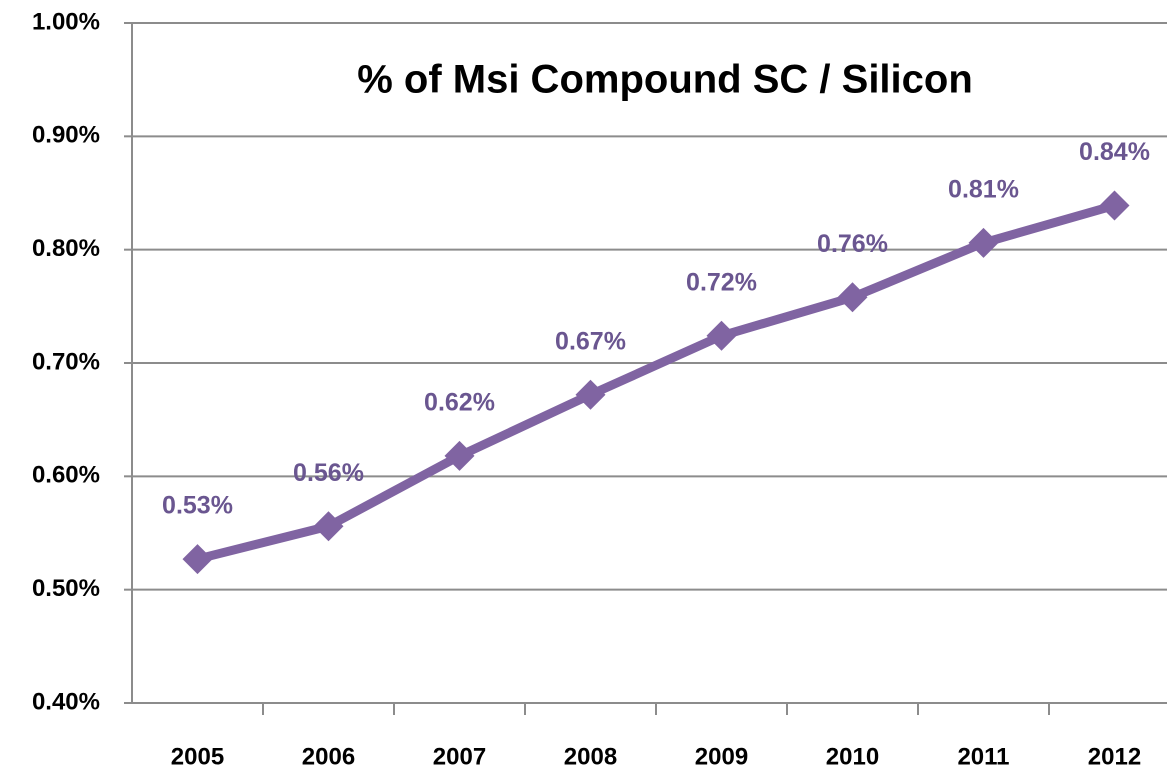  What do you see at coordinates (590, 341) in the screenshot?
I see `data-label: 0.67%` at bounding box center [590, 341].